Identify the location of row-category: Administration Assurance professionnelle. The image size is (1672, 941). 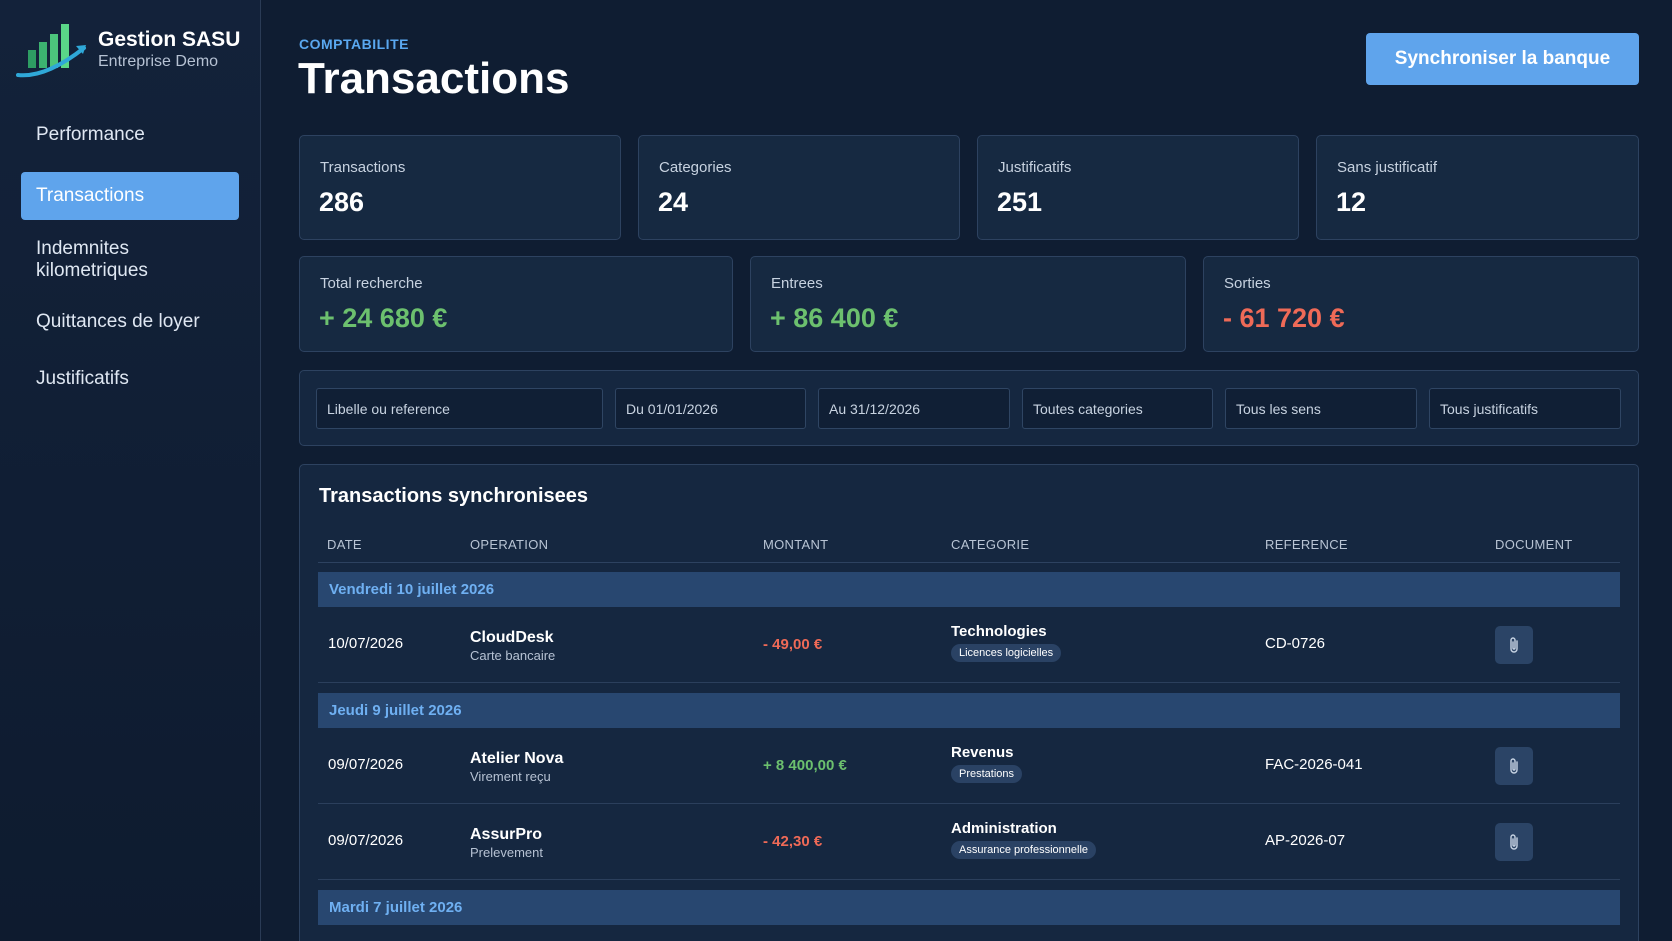
(1024, 839).